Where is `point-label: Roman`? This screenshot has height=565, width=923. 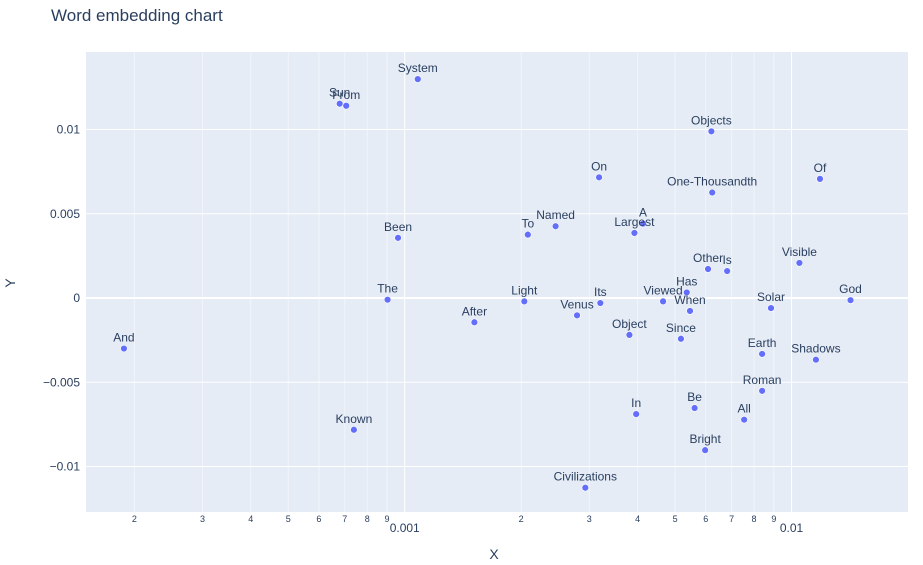 point-label: Roman is located at coordinates (762, 380).